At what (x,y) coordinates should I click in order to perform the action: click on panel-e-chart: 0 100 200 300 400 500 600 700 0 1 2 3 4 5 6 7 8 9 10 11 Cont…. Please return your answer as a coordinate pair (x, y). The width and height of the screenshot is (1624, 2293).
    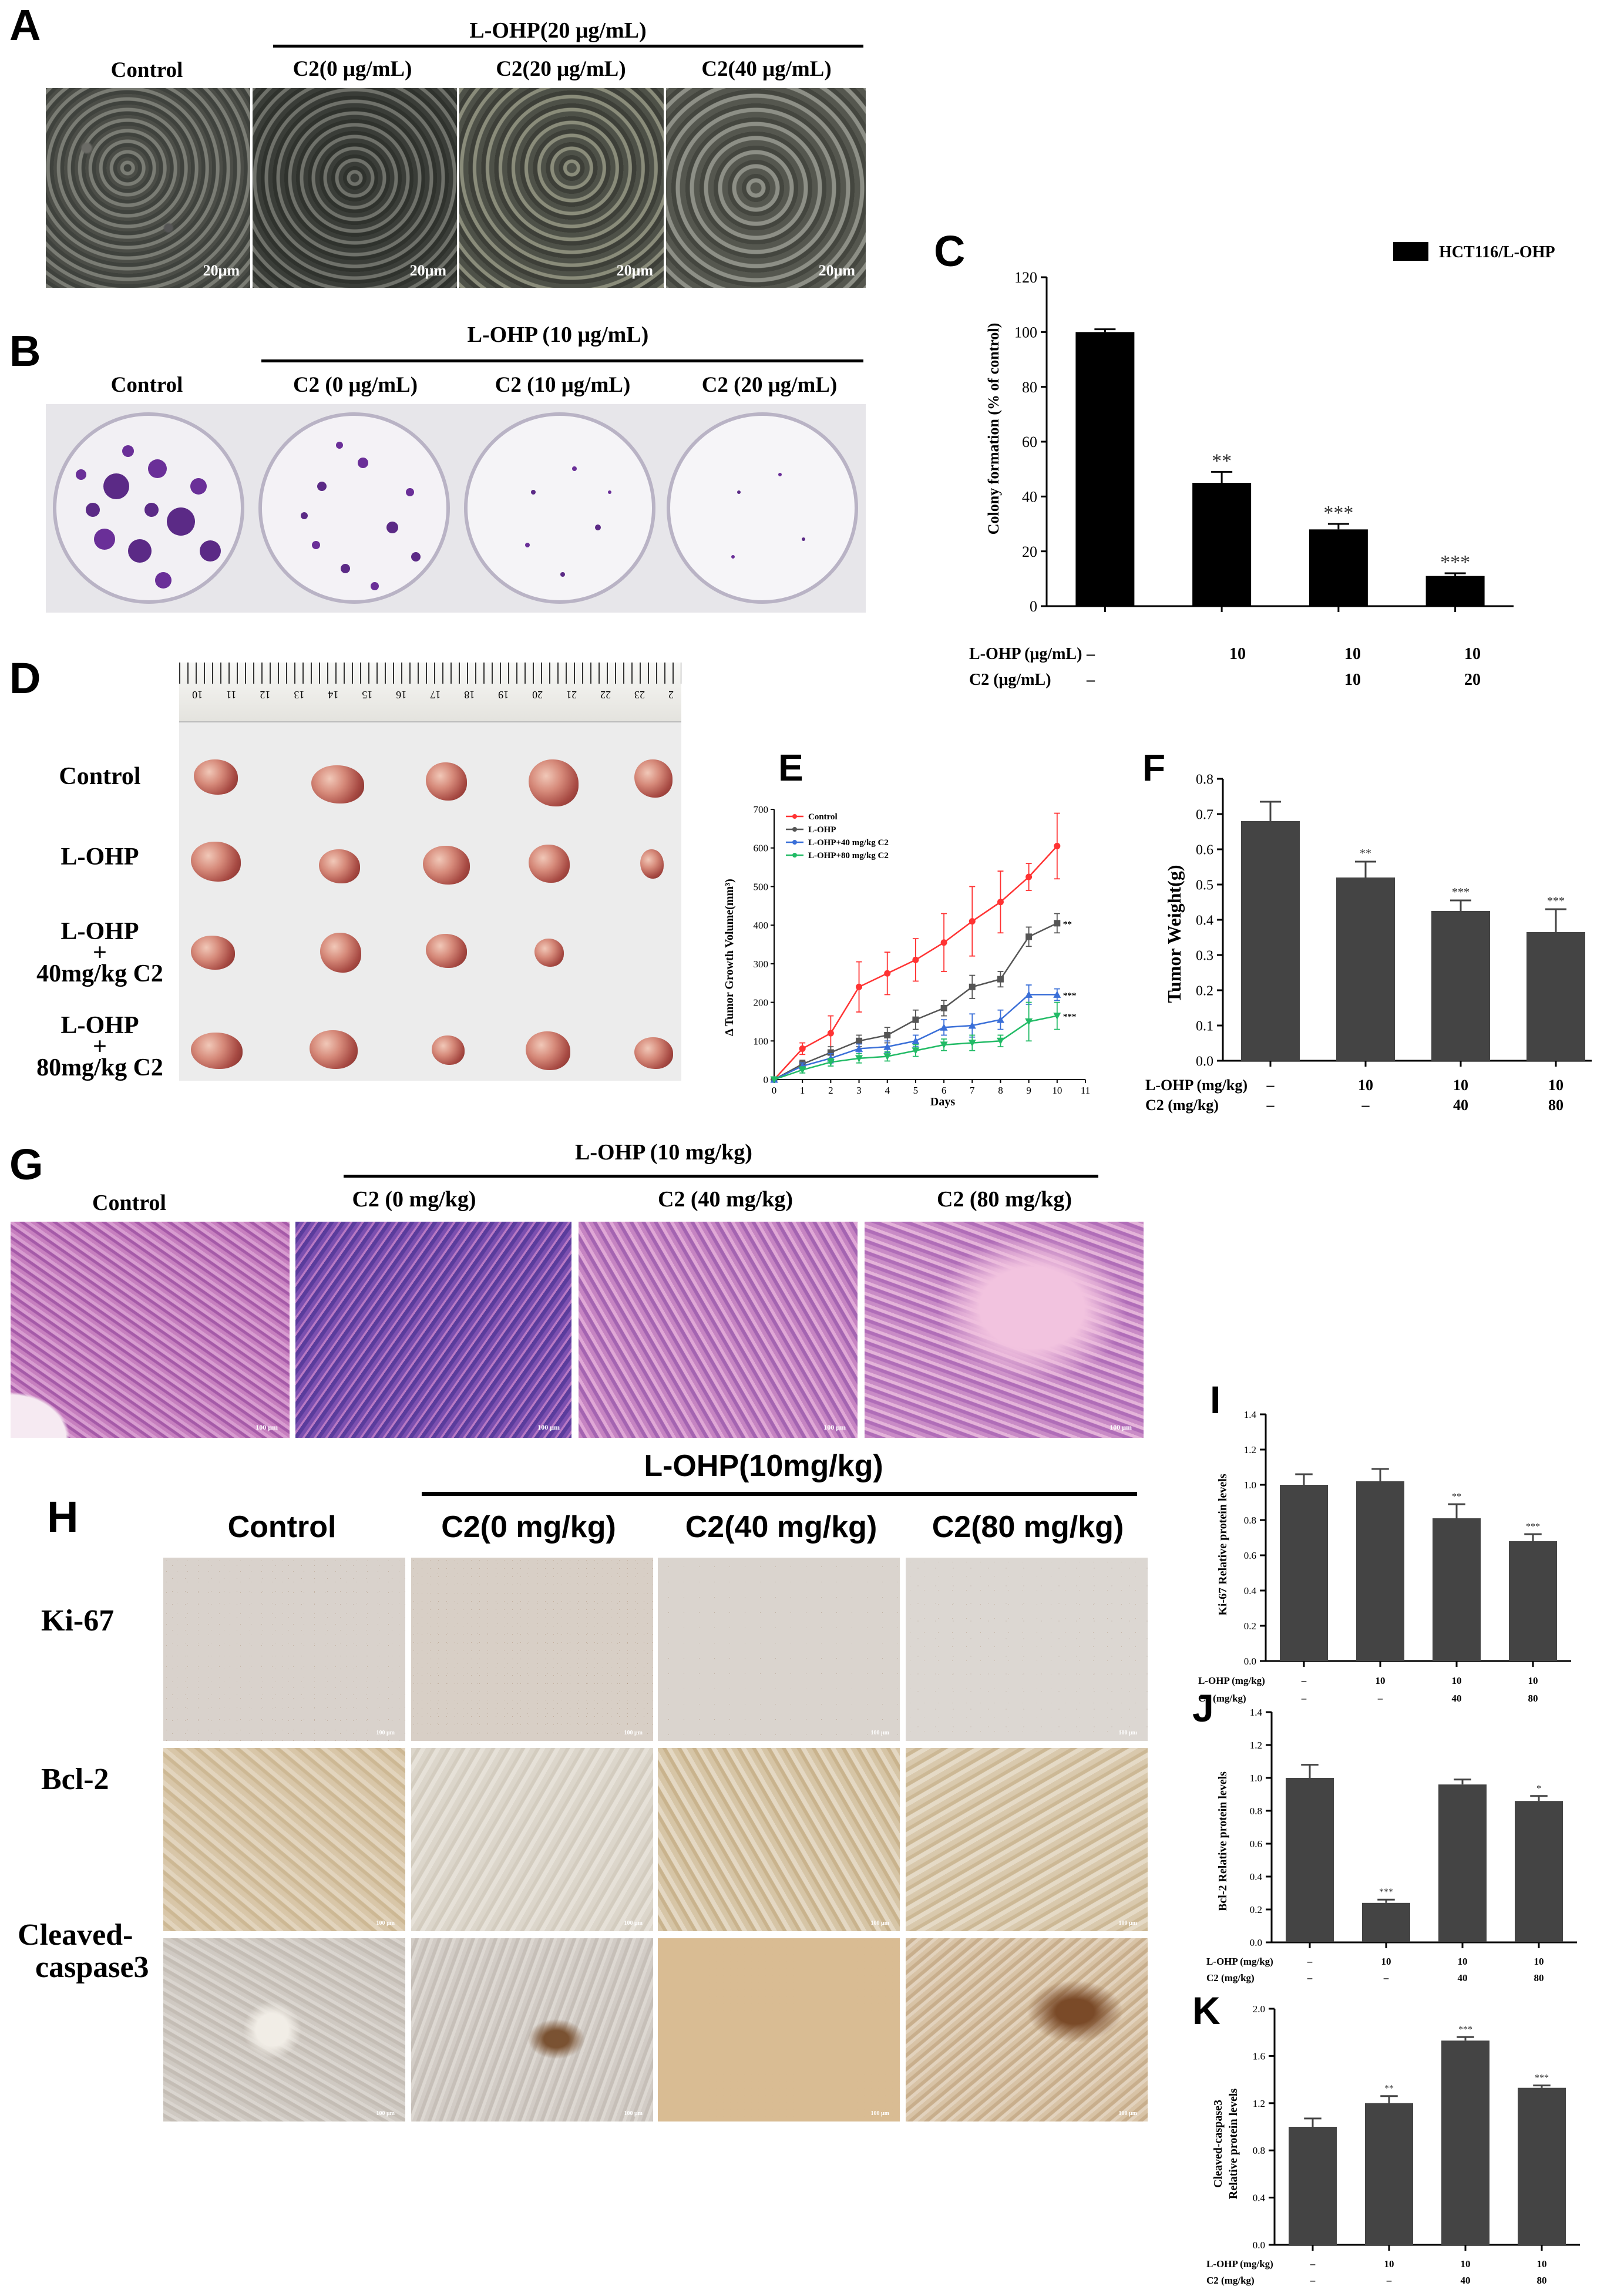
    Looking at the image, I should click on (907, 956).